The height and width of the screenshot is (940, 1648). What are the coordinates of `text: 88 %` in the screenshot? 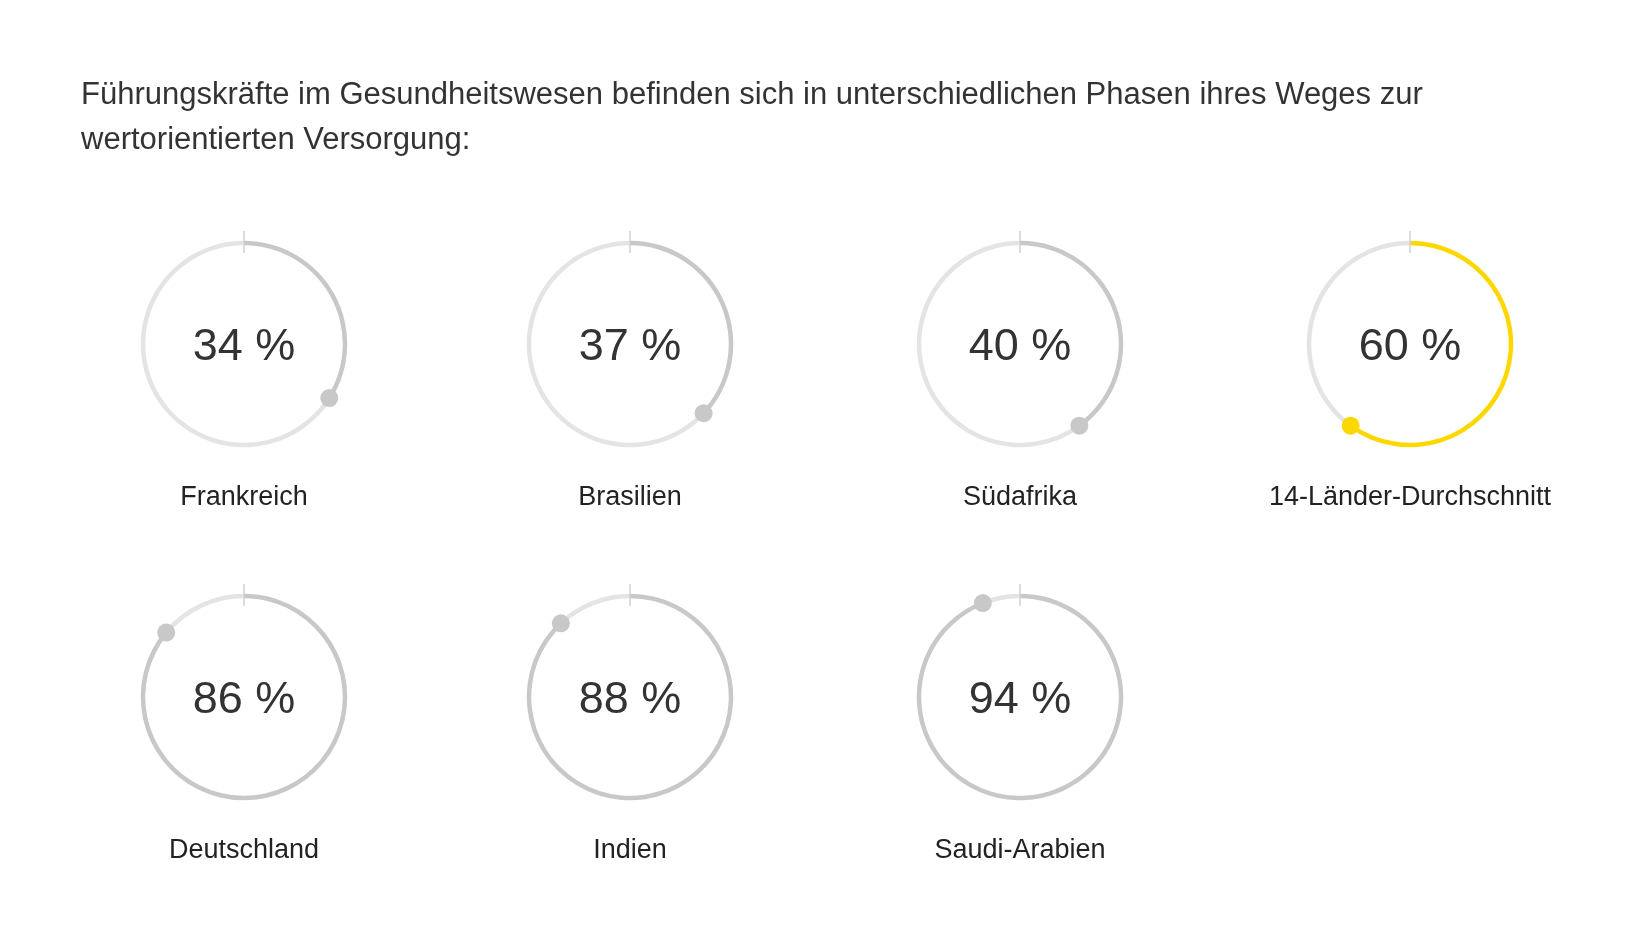 It's located at (630, 697).